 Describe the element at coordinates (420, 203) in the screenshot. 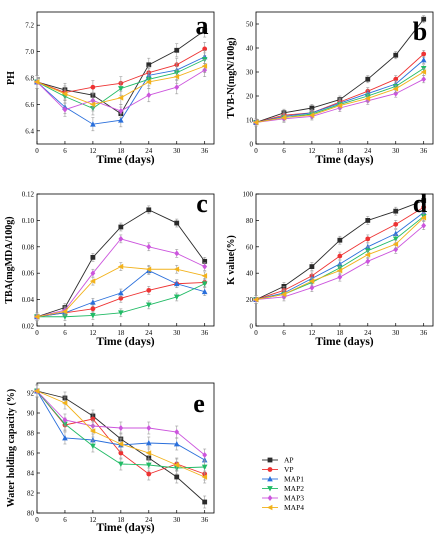

I see `panel-letter-d: d` at that location.